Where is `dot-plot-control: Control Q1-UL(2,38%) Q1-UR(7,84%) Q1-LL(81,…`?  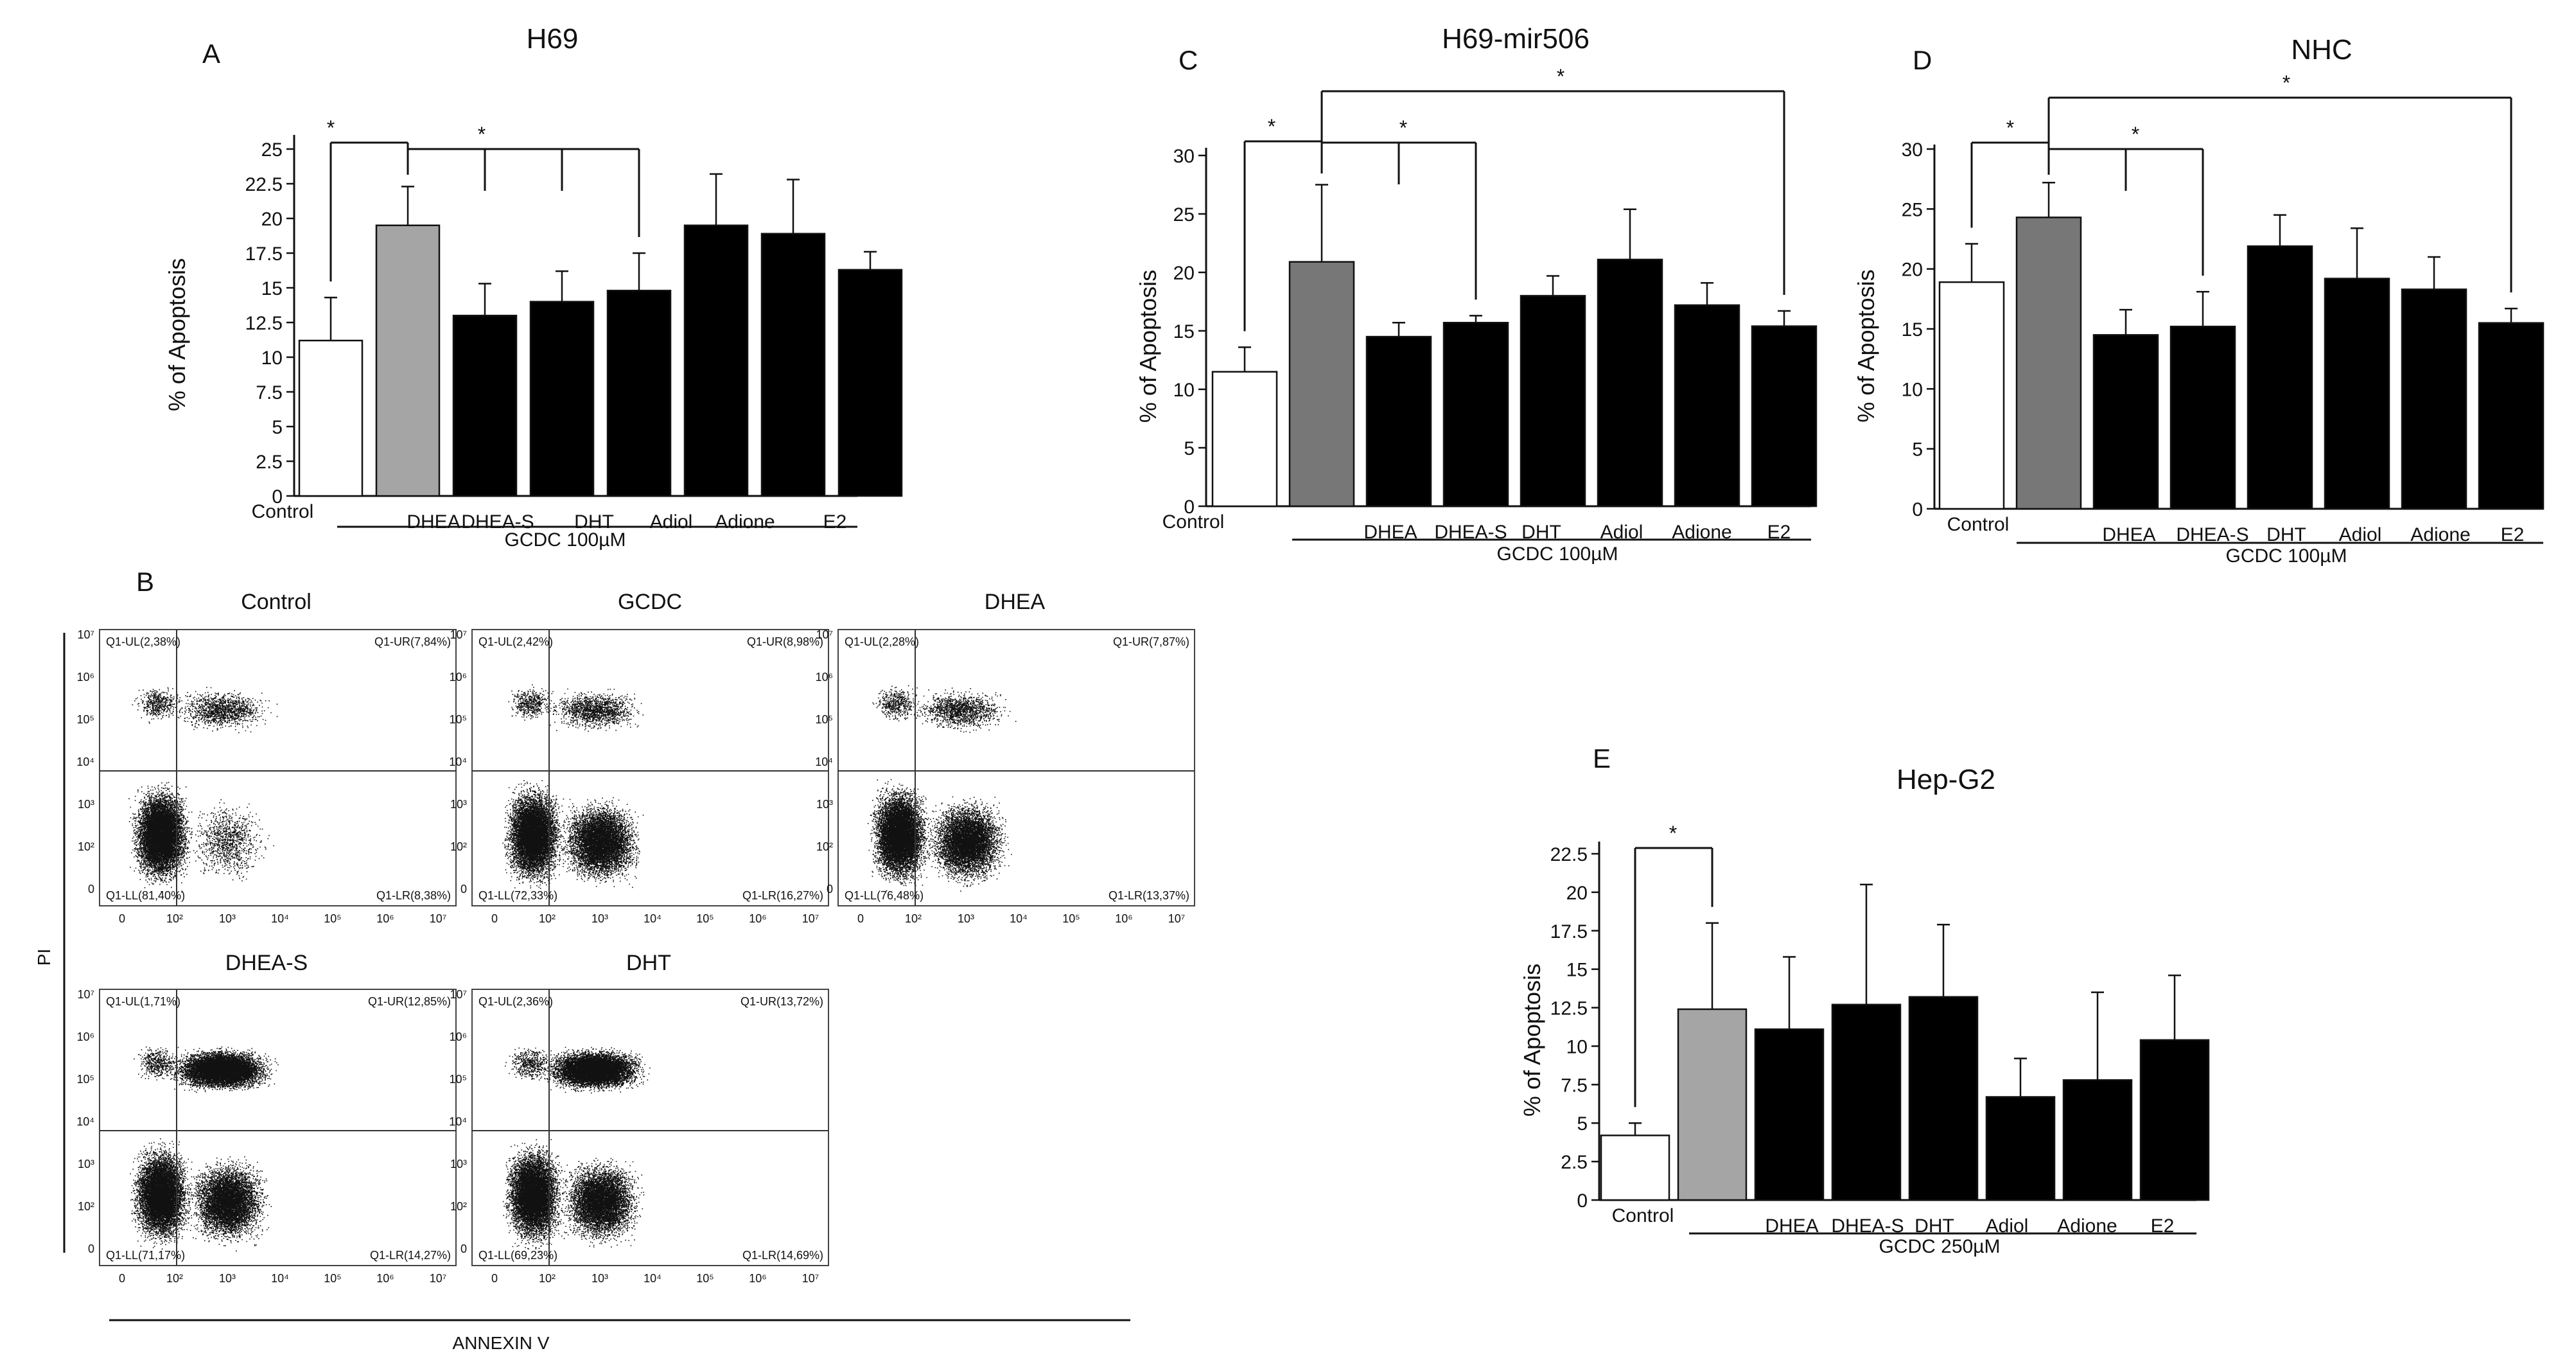
dot-plot-control: Control Q1-UL(2,38%) Q1-UR(7,84%) Q1-LL(81,… is located at coordinates (266, 757).